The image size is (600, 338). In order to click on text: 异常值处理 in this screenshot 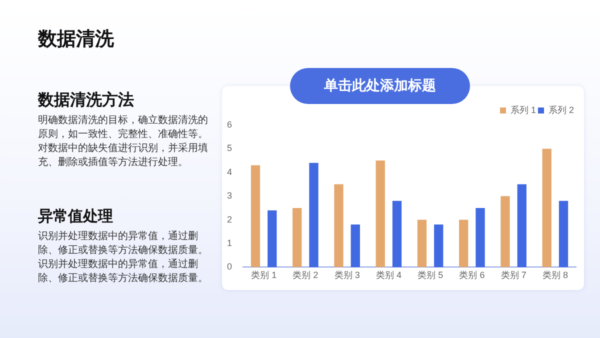, I will do `click(75, 216)`.